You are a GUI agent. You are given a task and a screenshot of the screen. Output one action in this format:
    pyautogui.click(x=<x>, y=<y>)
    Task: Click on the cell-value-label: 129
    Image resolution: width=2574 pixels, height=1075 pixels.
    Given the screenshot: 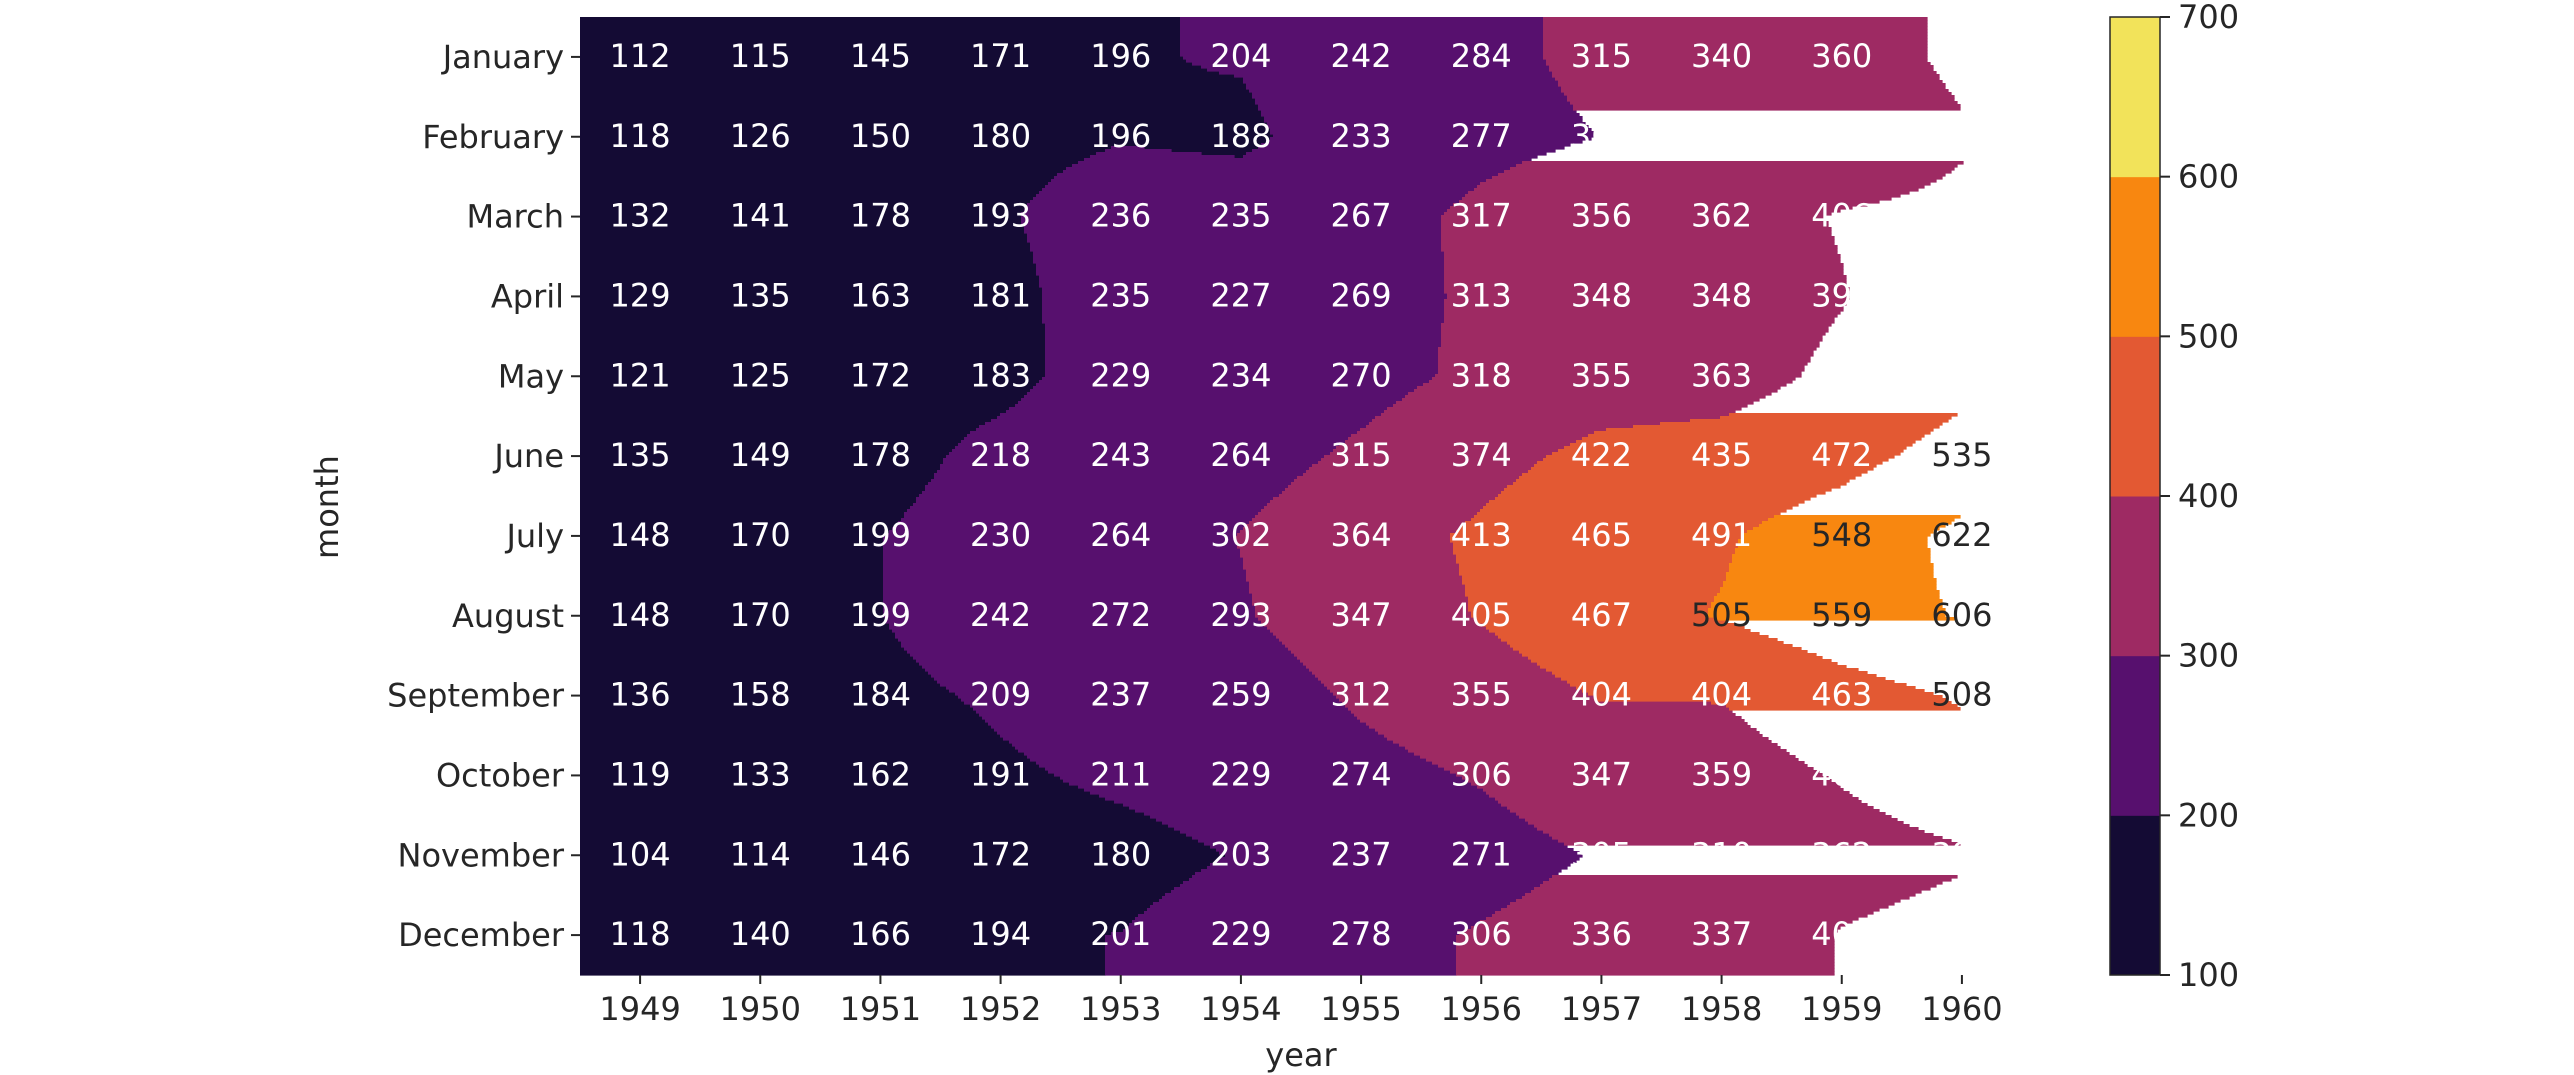 What is the action you would take?
    pyautogui.click(x=640, y=295)
    